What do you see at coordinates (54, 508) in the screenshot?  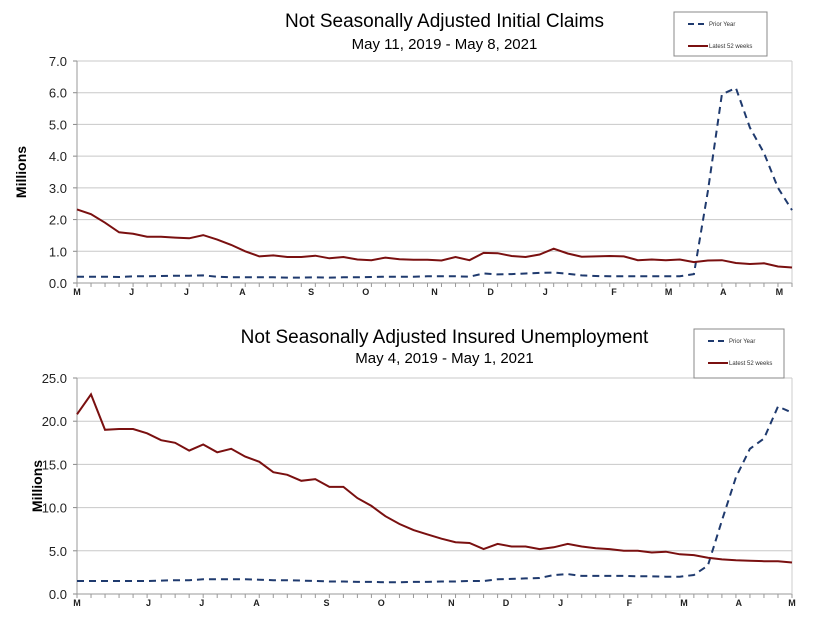 I see `y-tick-label: 10.0` at bounding box center [54, 508].